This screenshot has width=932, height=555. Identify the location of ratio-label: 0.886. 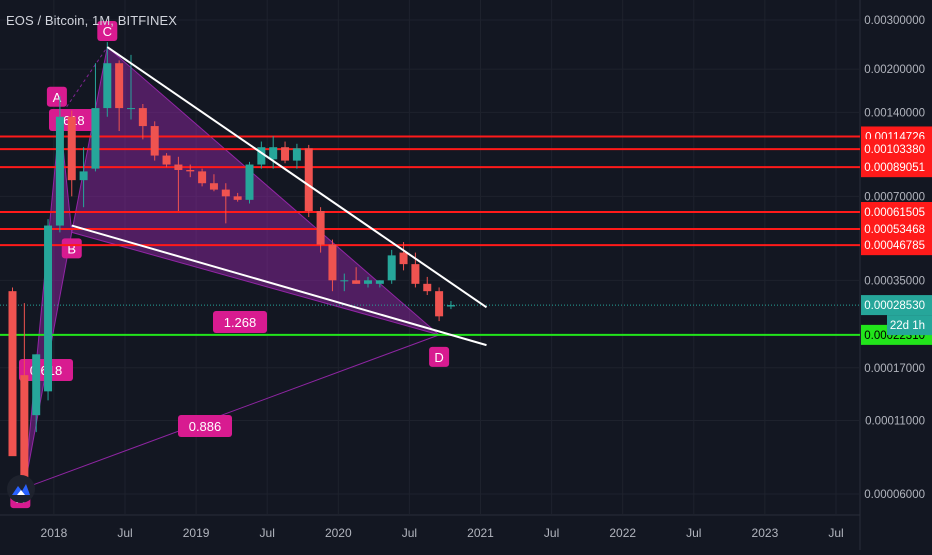
(205, 426).